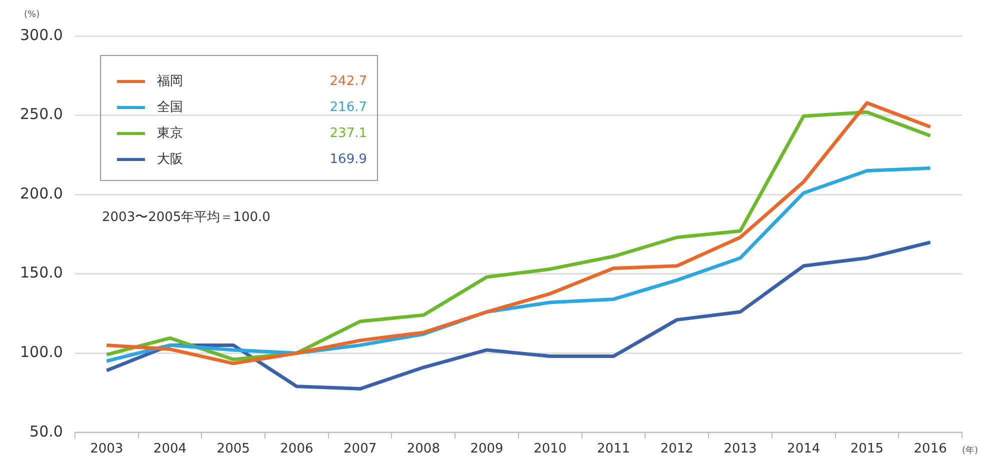 Image resolution: width=986 pixels, height=464 pixels. Describe the element at coordinates (170, 159) in the screenshot. I see `legend-label: 大阪` at that location.